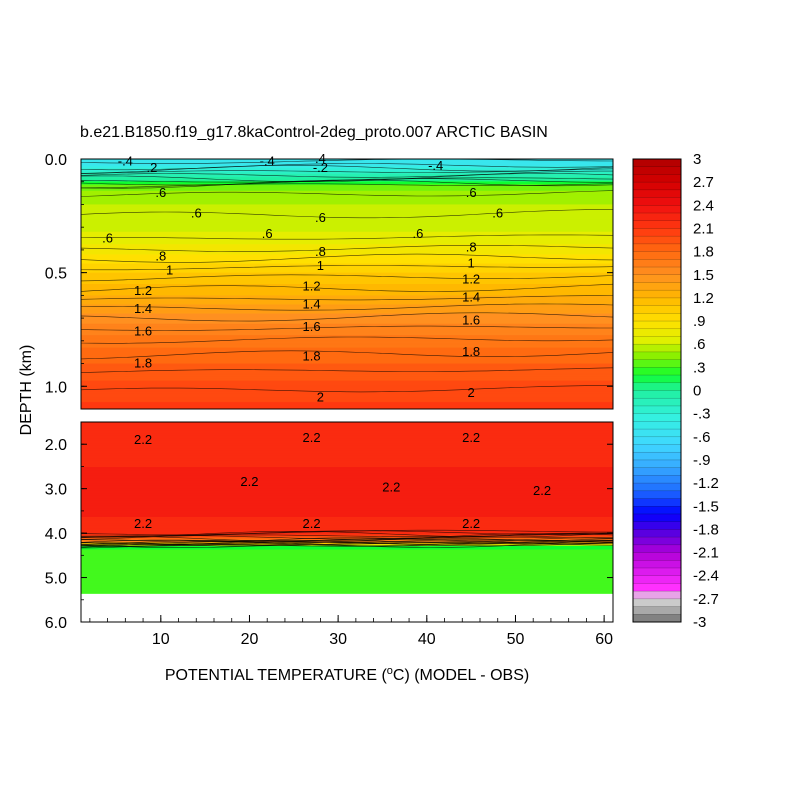 Image resolution: width=800 pixels, height=800 pixels. I want to click on contour-label: 1.8, so click(143, 363).